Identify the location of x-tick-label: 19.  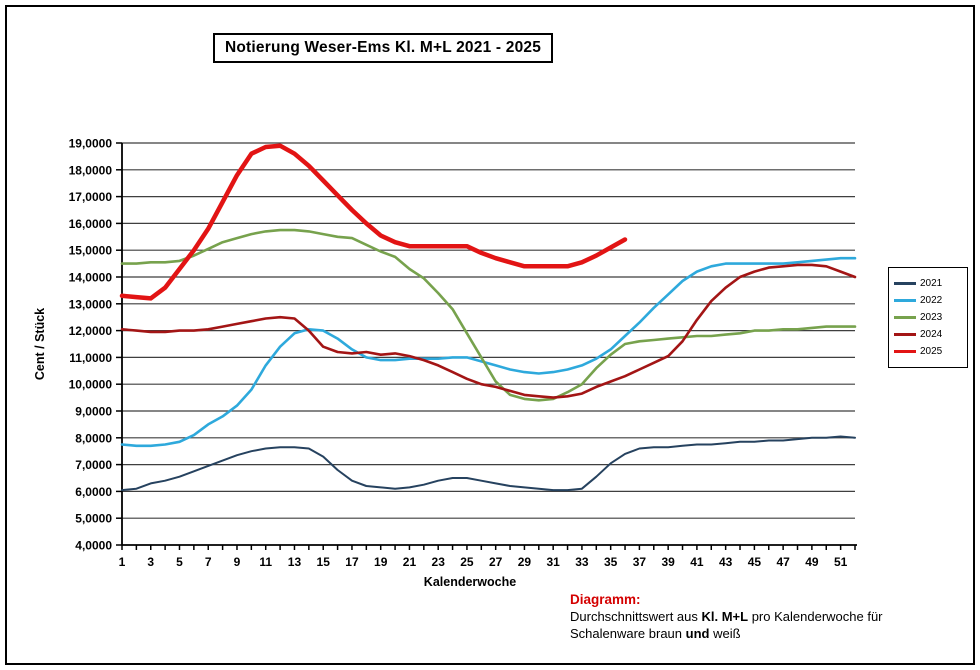
(381, 562).